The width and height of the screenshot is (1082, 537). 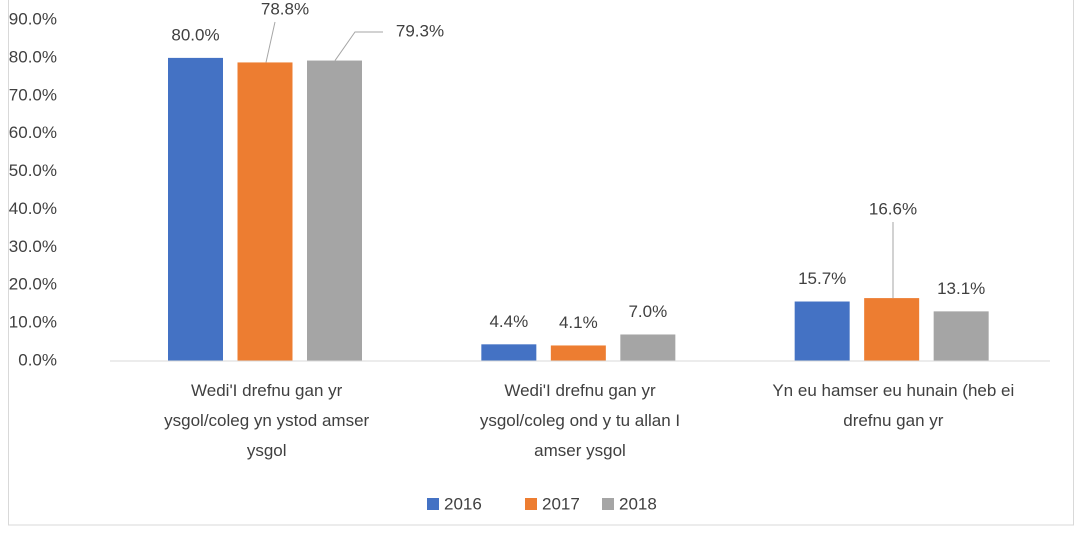 I want to click on y-tick-label: 40.0%, so click(x=33, y=208).